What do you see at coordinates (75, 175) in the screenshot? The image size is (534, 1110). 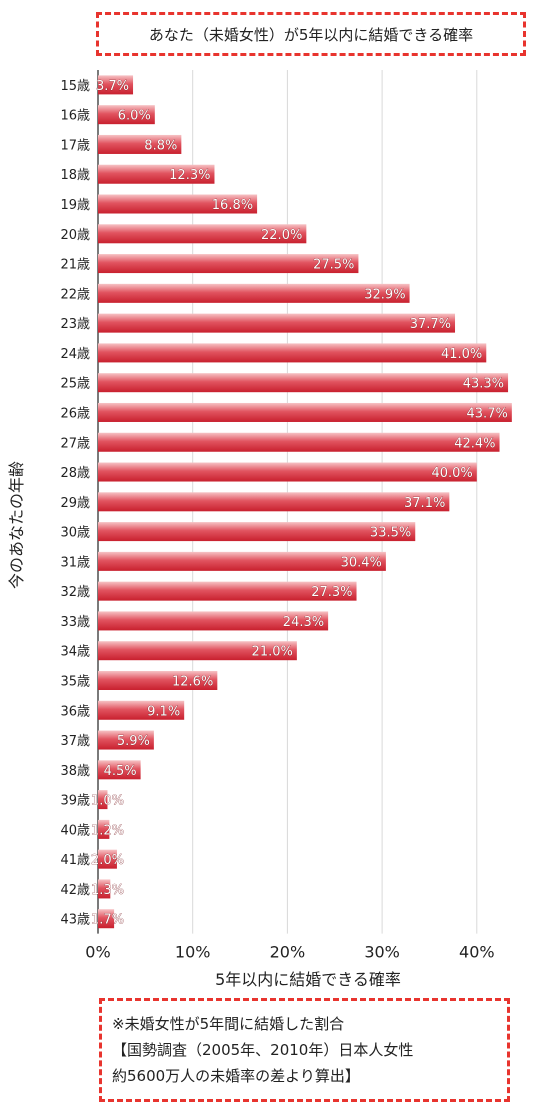 I see `y-tick-label: 18歳` at bounding box center [75, 175].